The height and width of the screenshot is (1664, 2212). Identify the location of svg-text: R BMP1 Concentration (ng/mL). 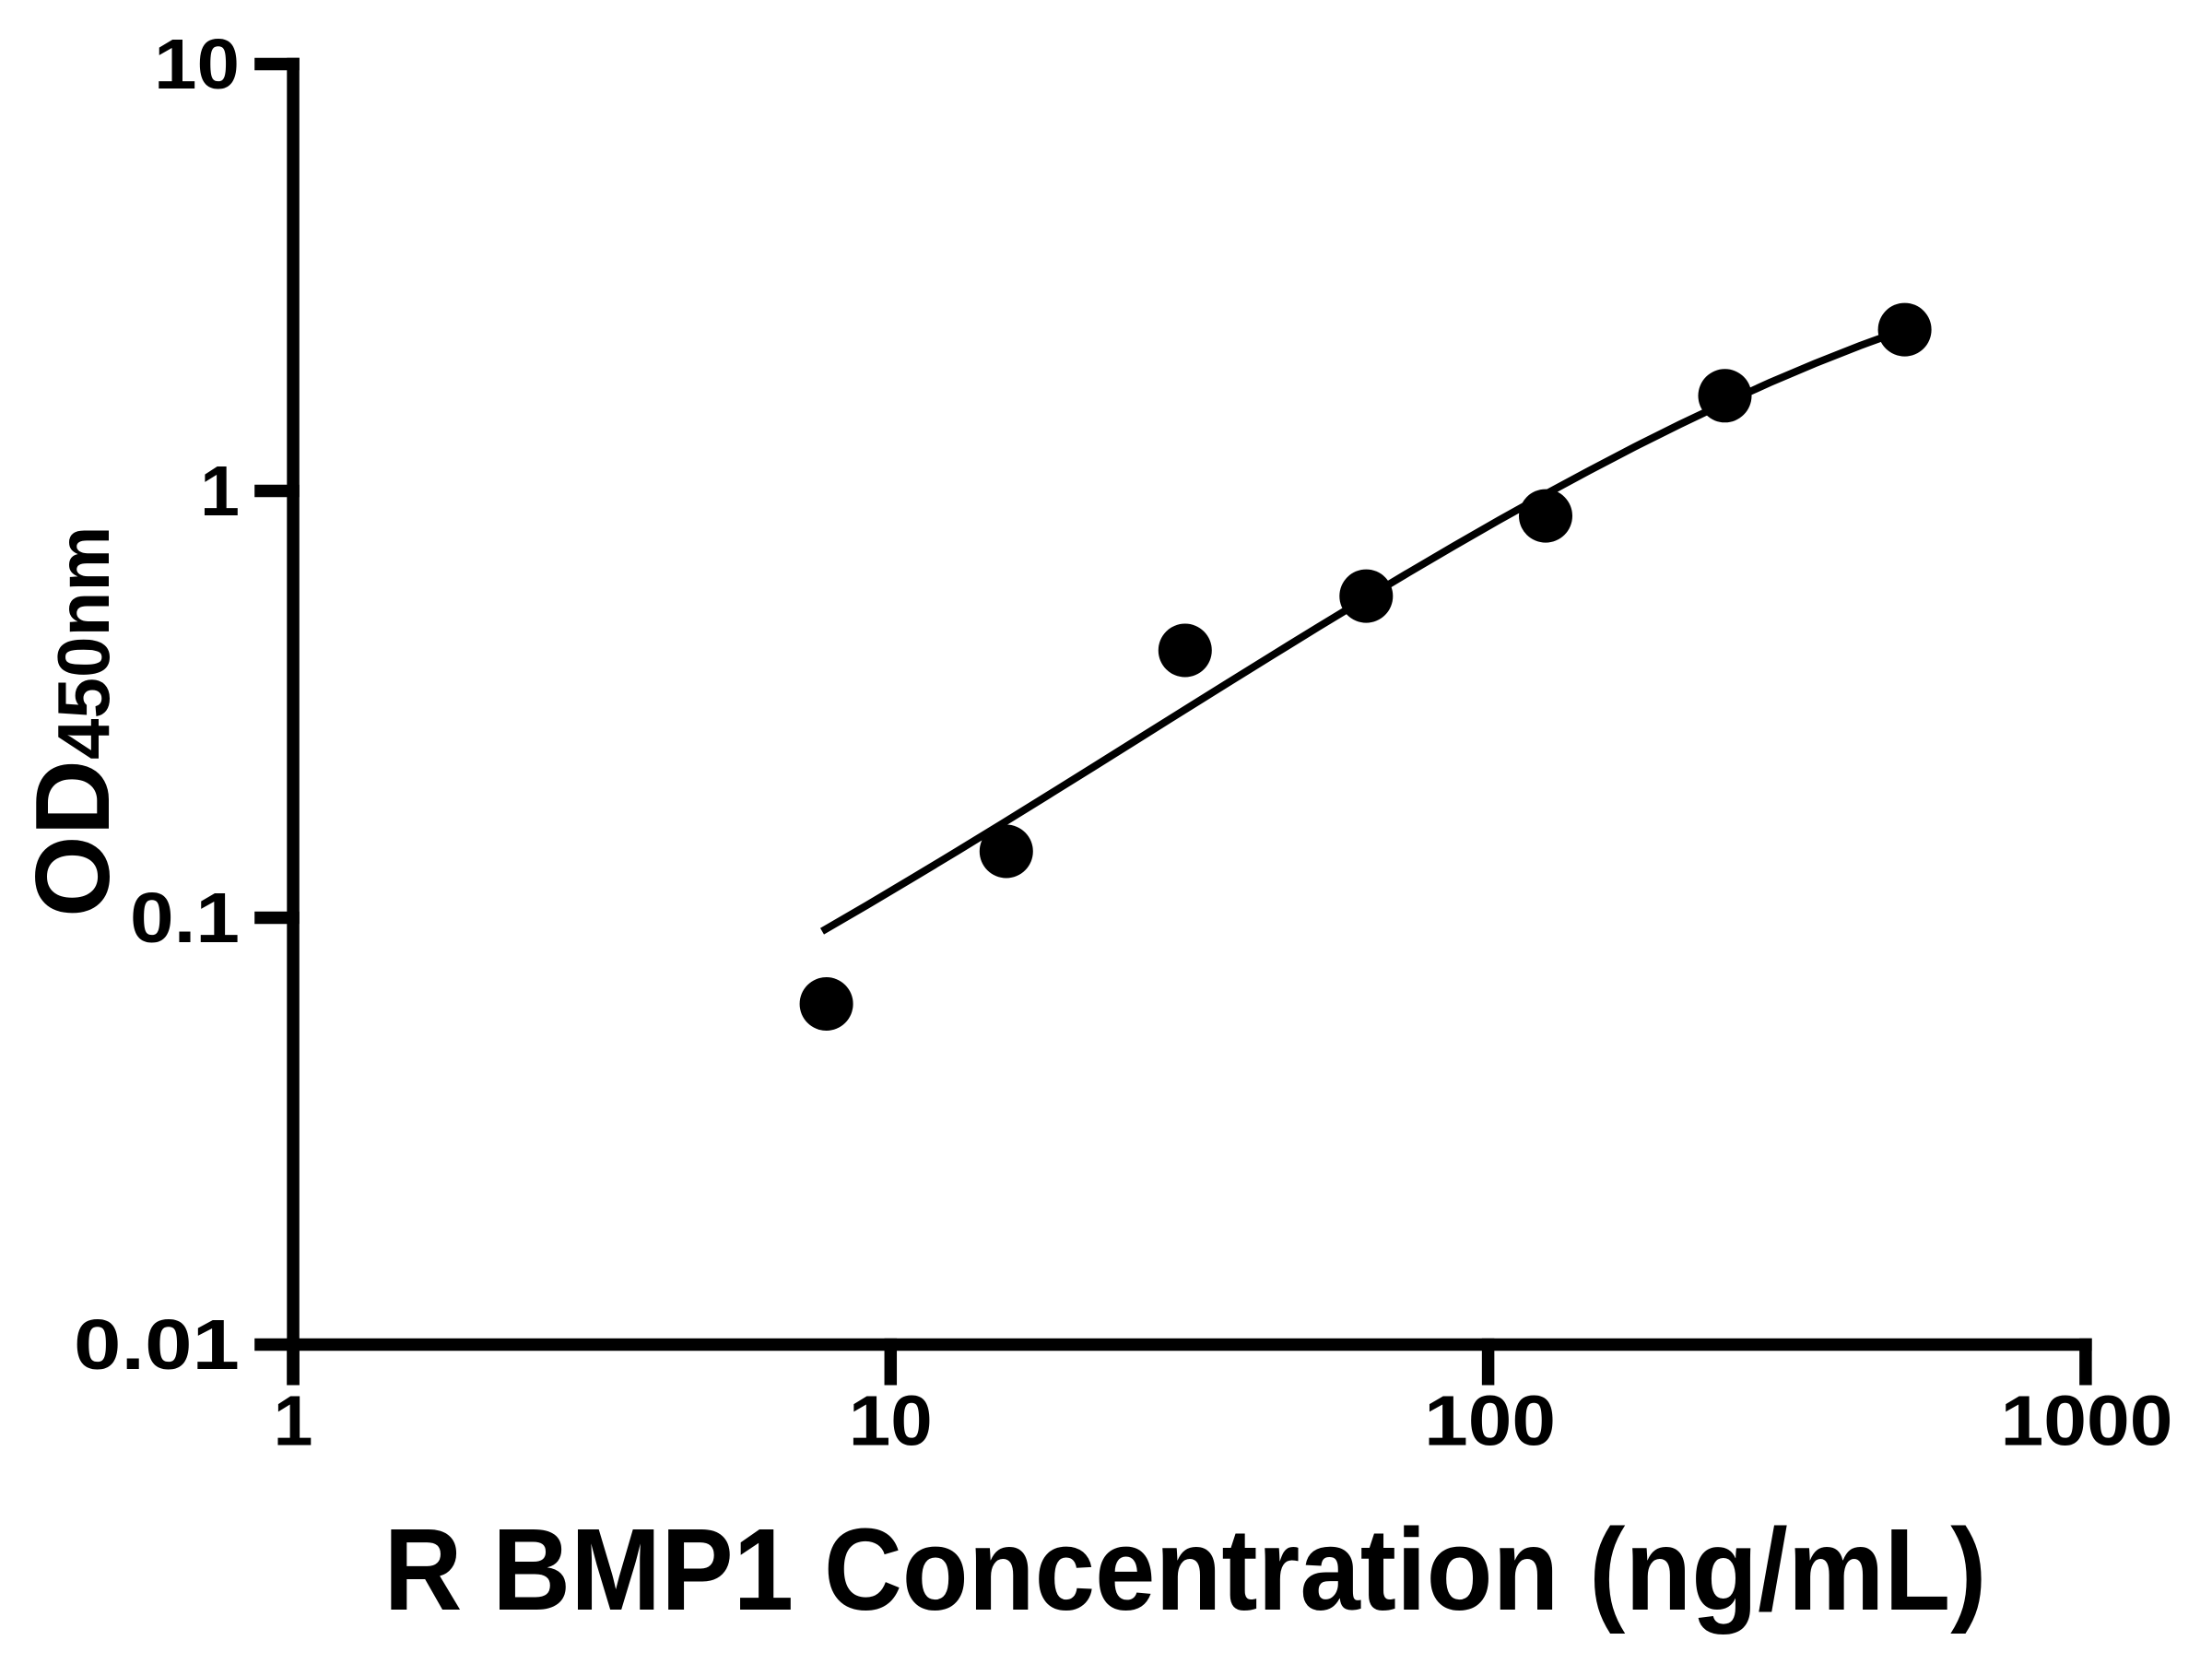
(1185, 1569).